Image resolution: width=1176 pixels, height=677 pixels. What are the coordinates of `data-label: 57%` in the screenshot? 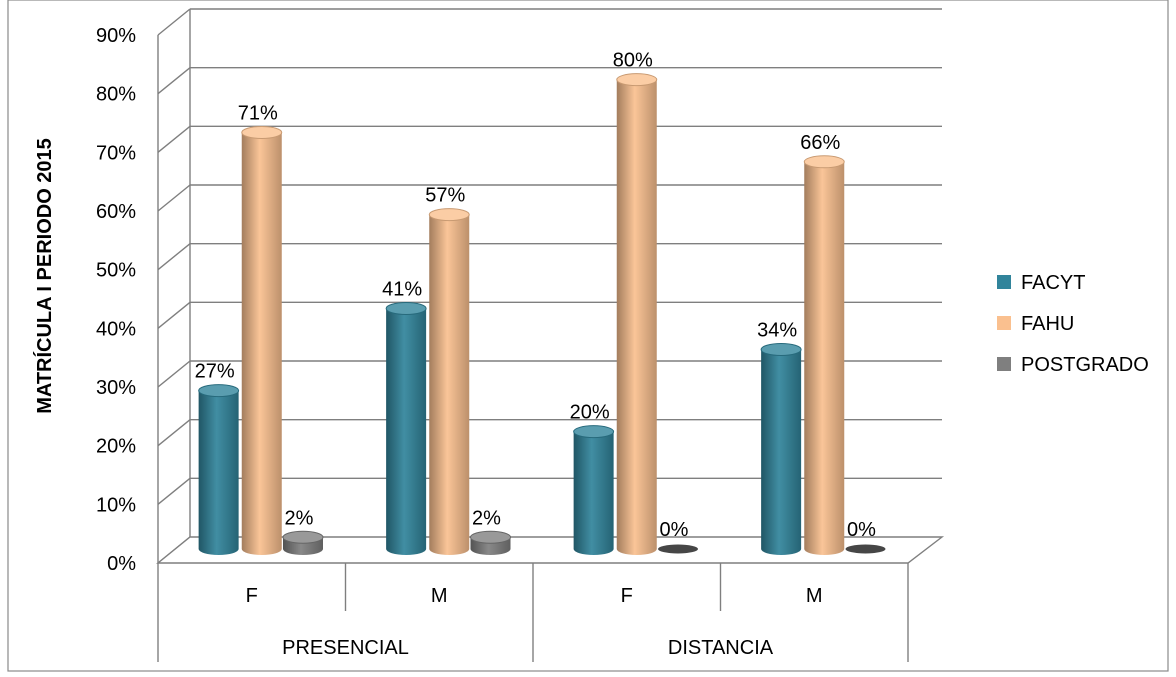 It's located at (445, 196).